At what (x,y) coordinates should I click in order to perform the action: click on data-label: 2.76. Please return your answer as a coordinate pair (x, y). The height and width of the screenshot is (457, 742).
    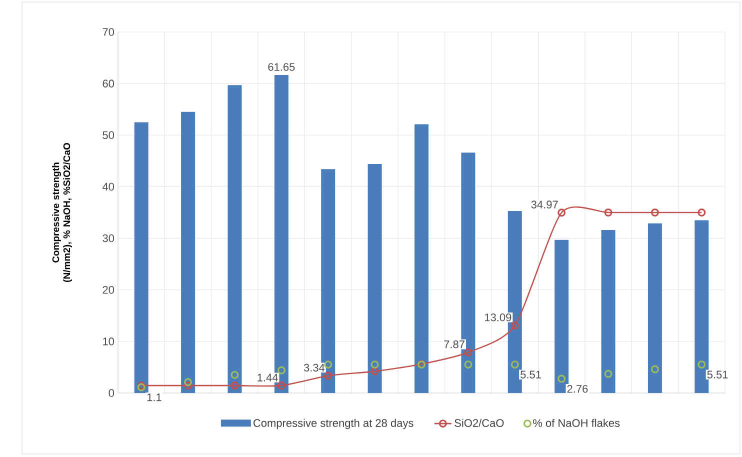
    Looking at the image, I should click on (577, 388).